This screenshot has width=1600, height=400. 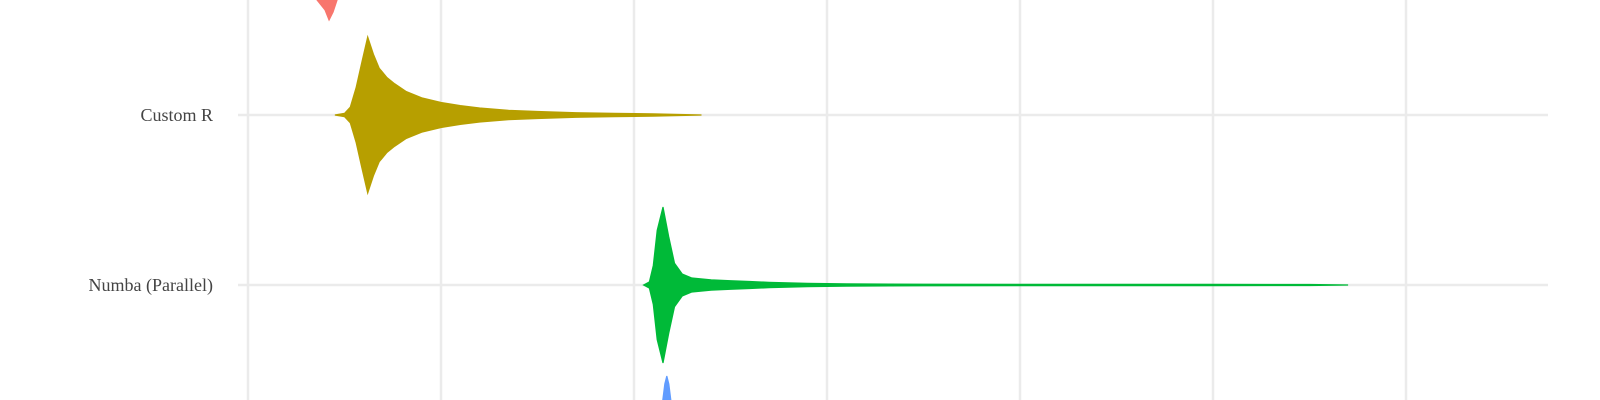 I want to click on violin-bottom-clipped, so click(x=667, y=387).